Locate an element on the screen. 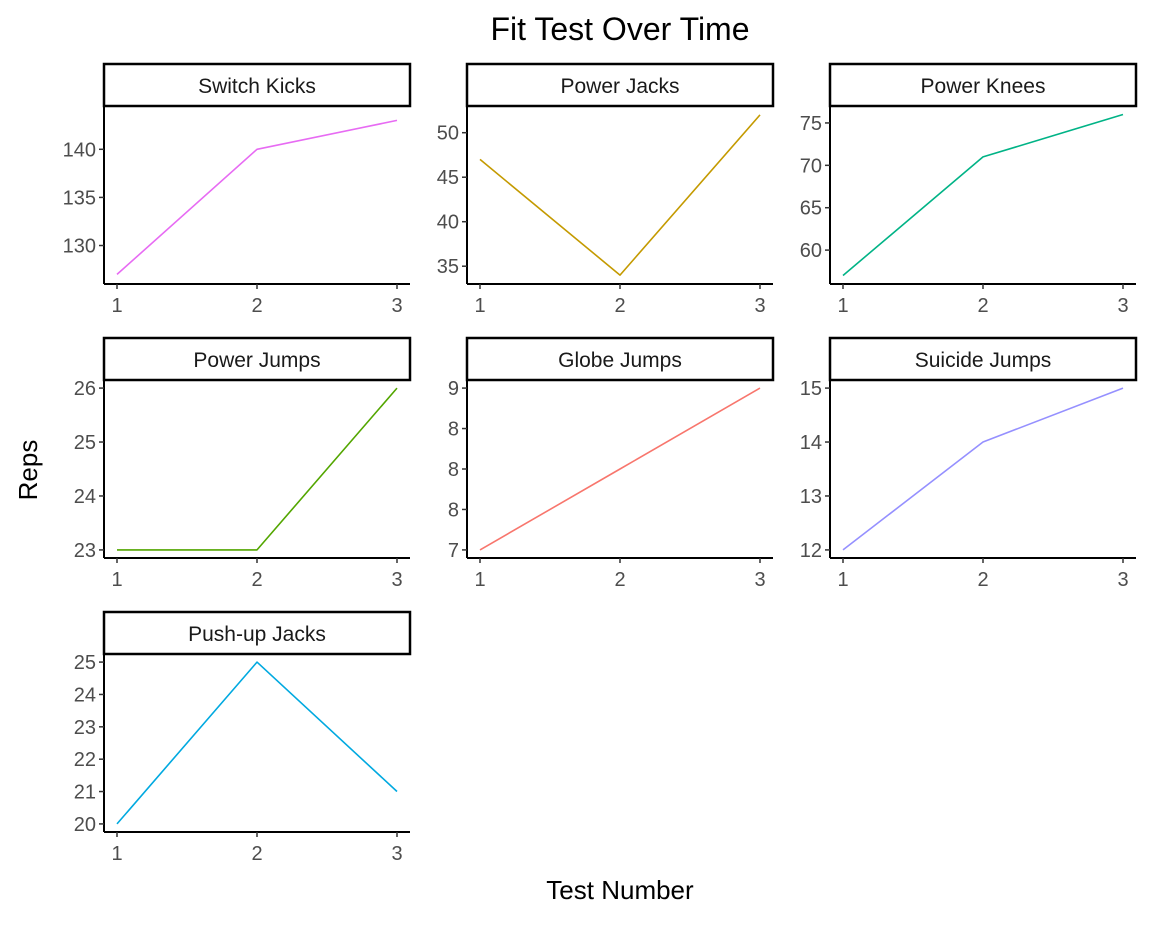 The width and height of the screenshot is (1152, 926). x-tick-label-power-jacks: 2 is located at coordinates (619, 306).